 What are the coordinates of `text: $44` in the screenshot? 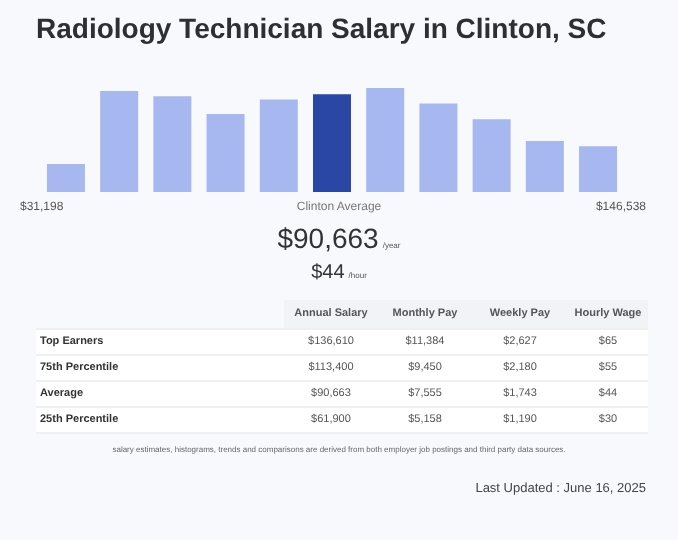 It's located at (328, 273).